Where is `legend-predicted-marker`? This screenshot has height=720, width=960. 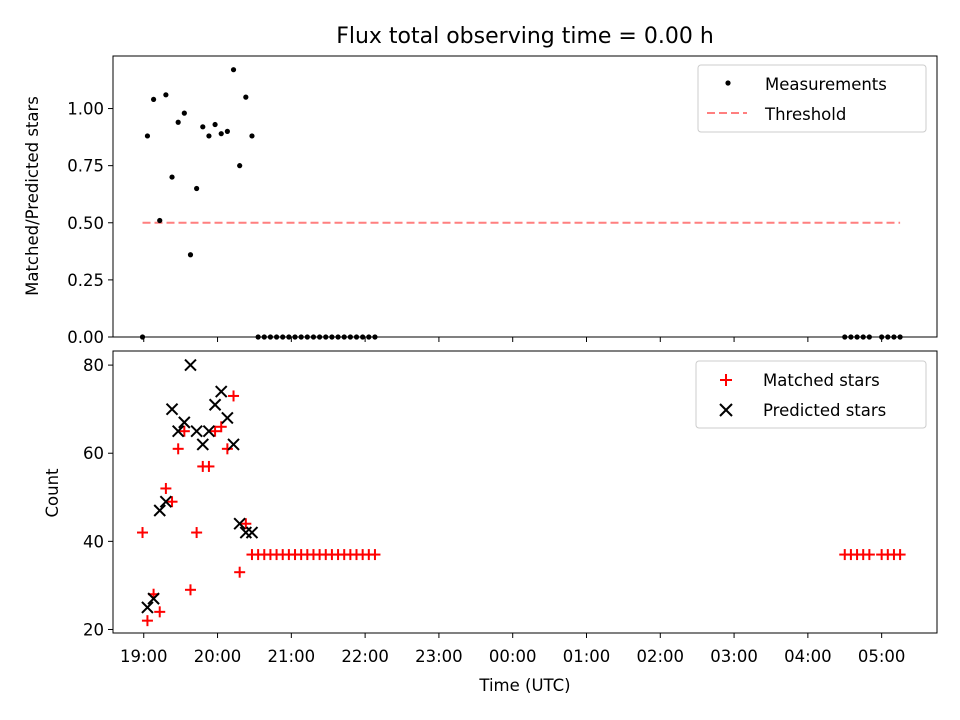
legend-predicted-marker is located at coordinates (726, 410).